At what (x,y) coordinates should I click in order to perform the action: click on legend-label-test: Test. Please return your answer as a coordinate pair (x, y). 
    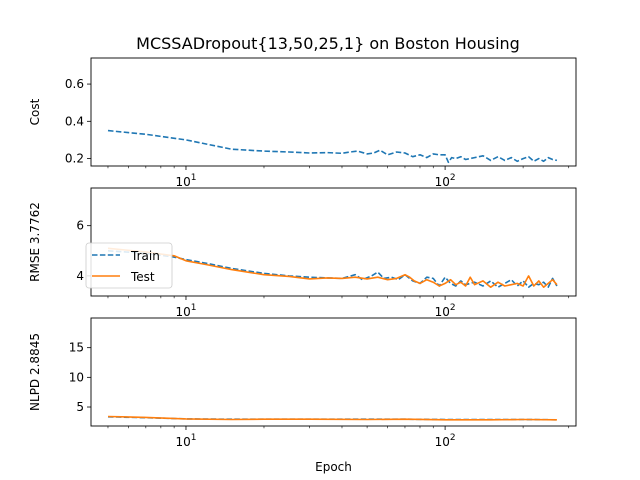
    Looking at the image, I should click on (142, 277).